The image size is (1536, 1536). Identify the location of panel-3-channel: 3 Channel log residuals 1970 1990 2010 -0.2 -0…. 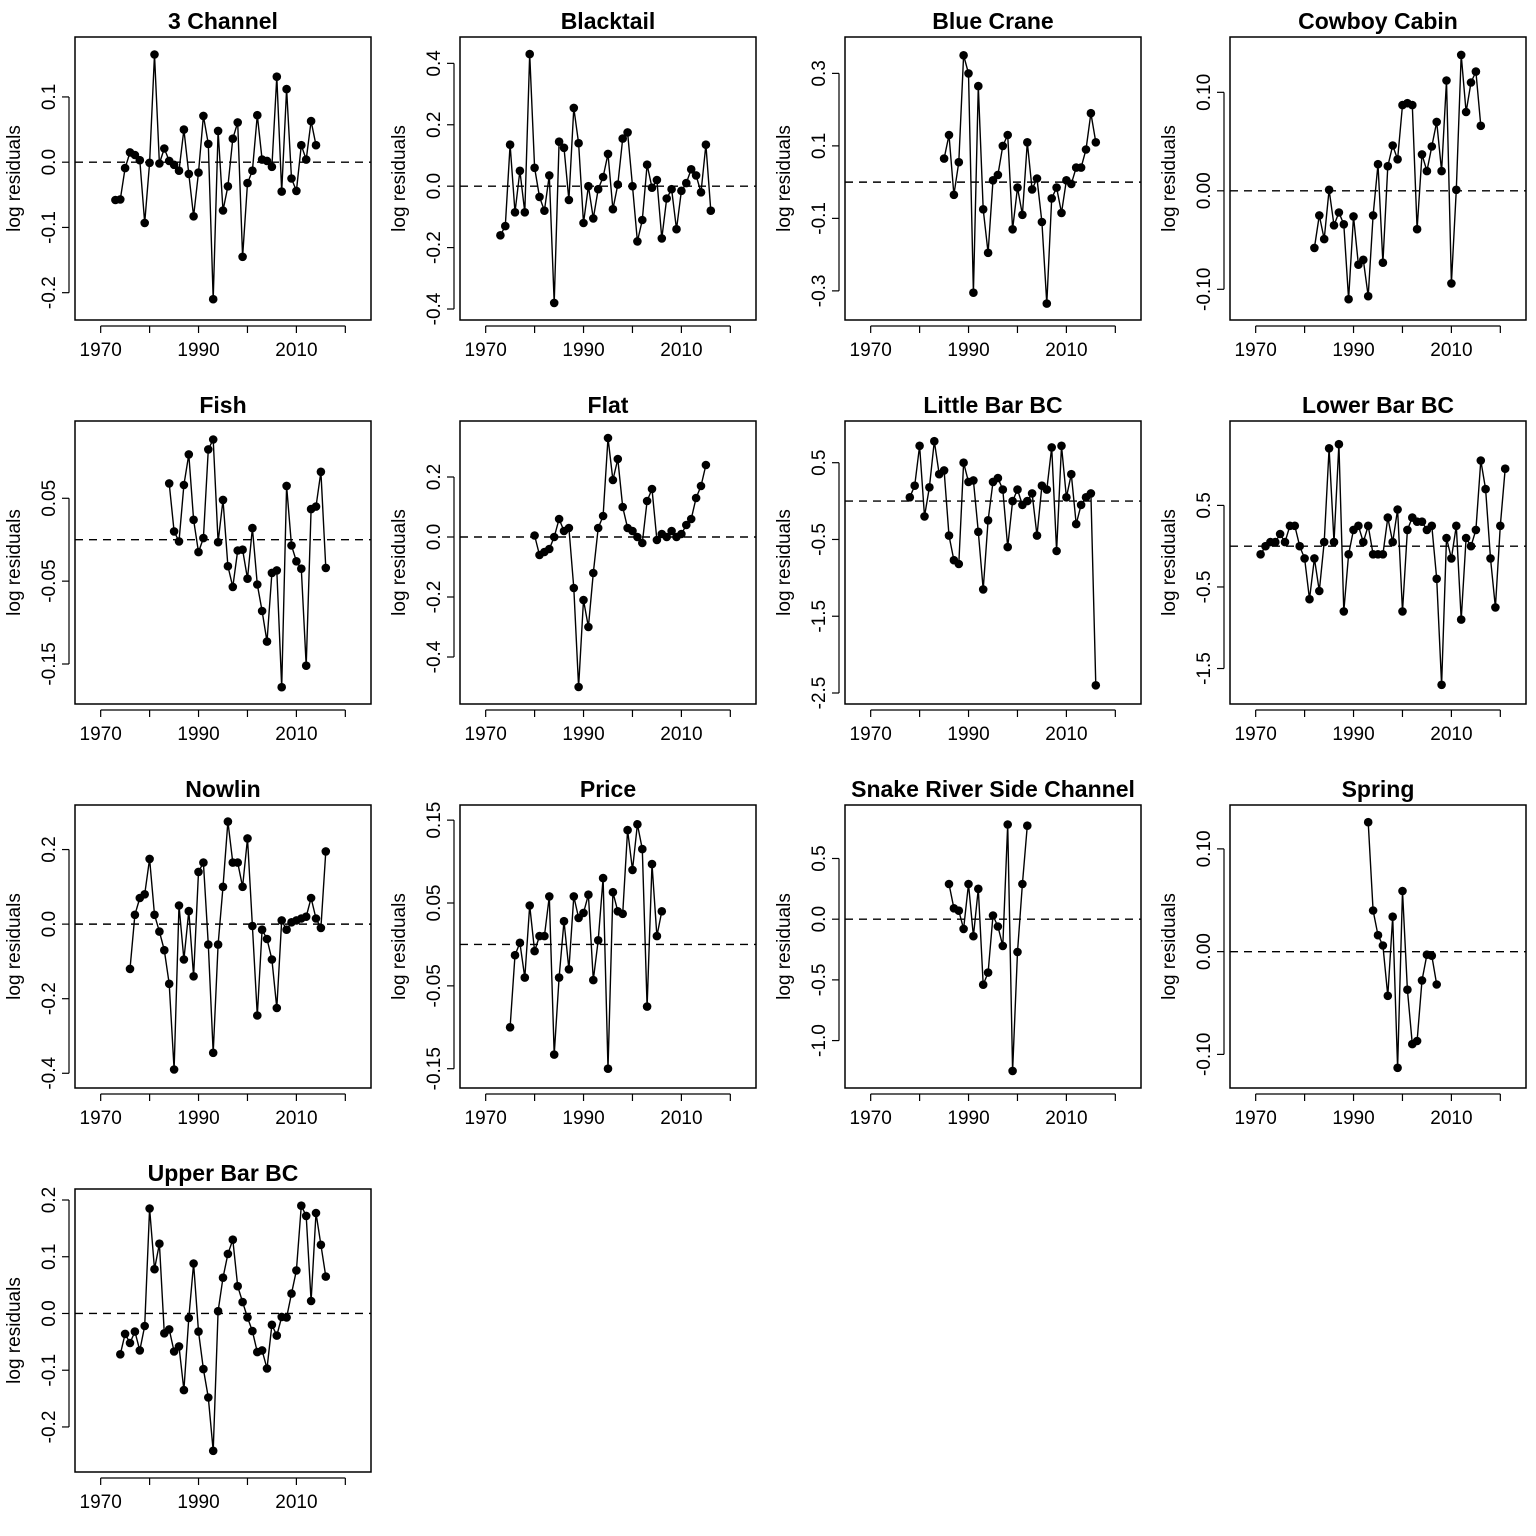
(188, 184).